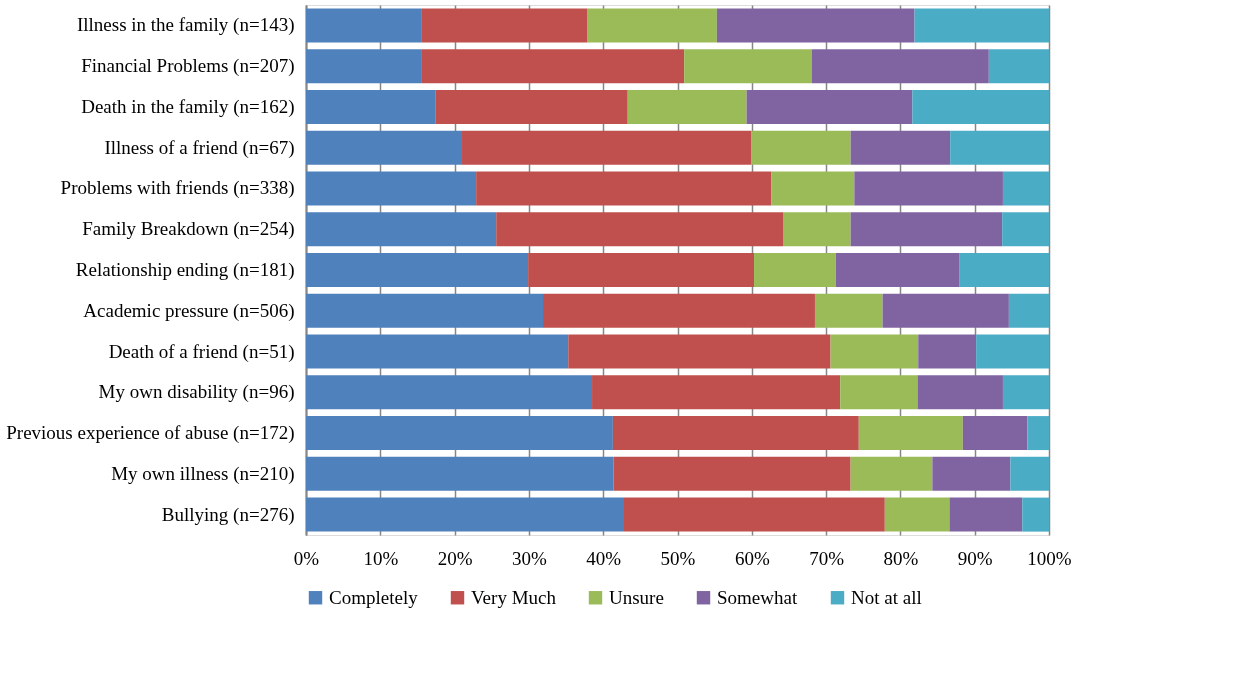  I want to click on x-tick-label: 80%, so click(901, 558).